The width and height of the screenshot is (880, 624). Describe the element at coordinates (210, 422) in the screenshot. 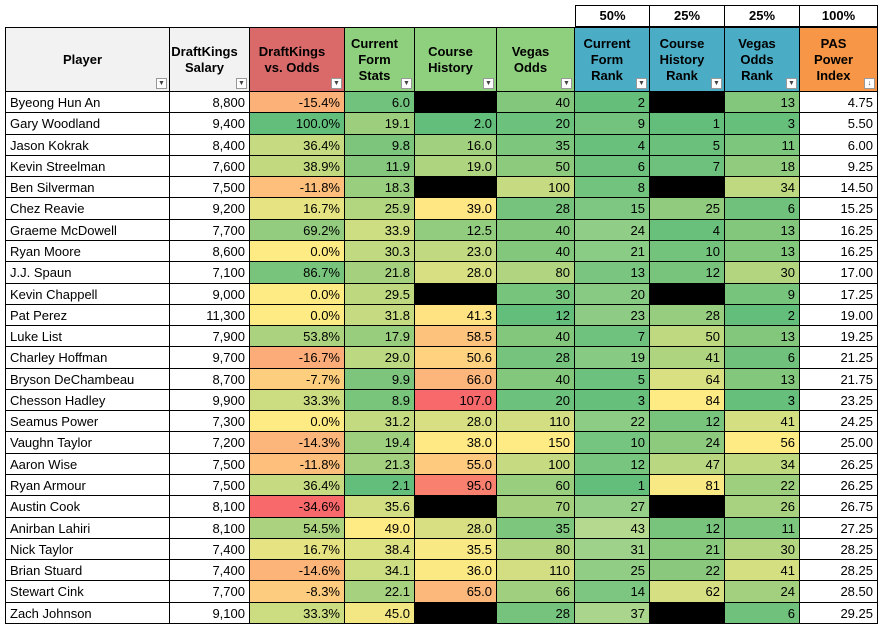

I see `data-cell: 7,300` at that location.